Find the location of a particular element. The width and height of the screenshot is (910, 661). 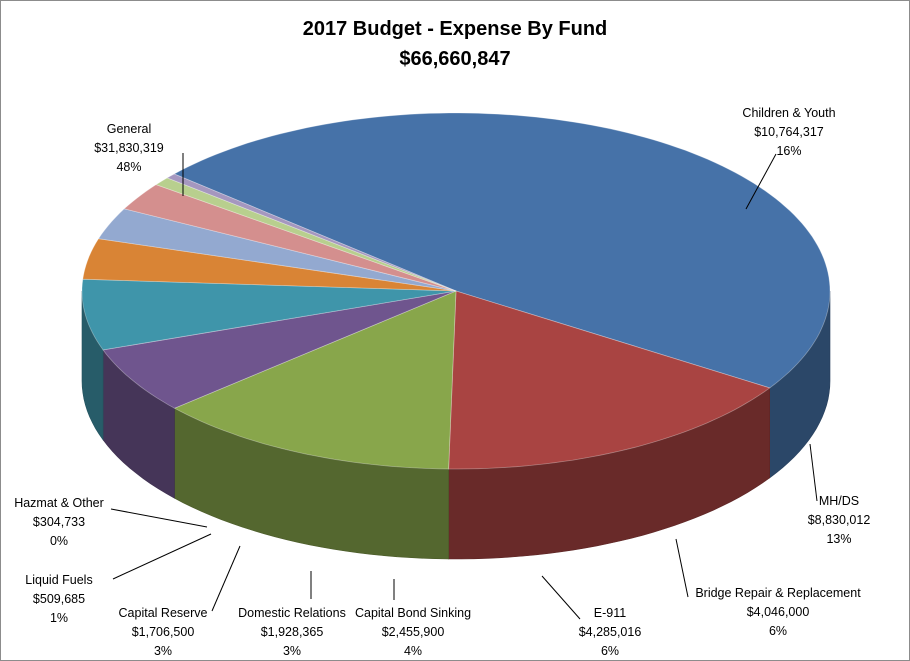

slice-name: Liquid Fuels is located at coordinates (58, 580).